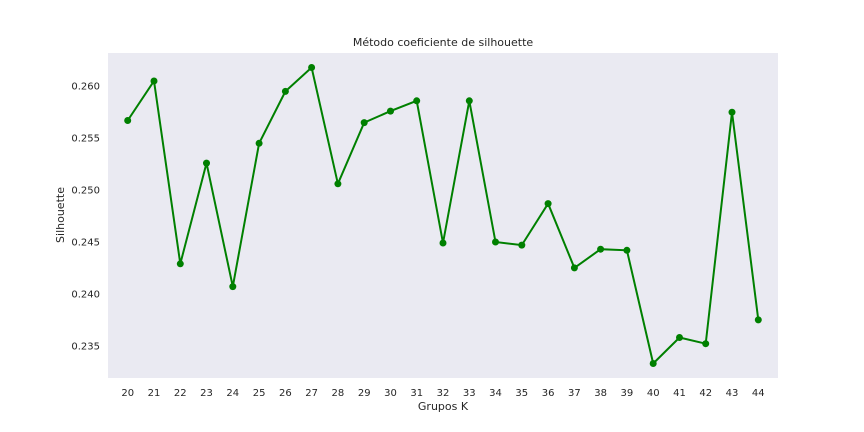 Image resolution: width=864 pixels, height=432 pixels. I want to click on x-tick-label: 34, so click(495, 393).